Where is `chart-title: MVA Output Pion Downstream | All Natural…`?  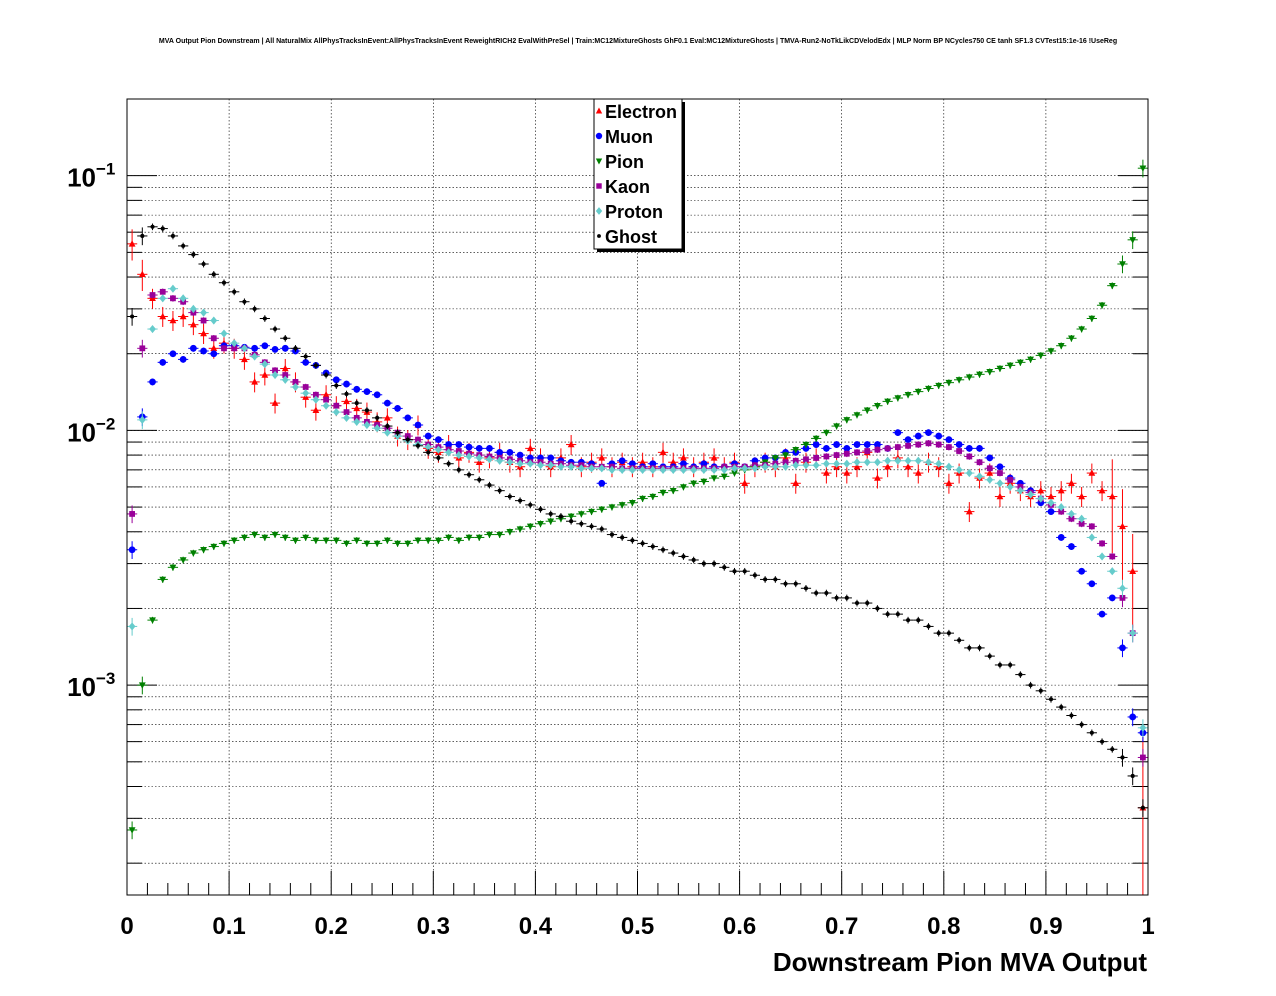
chart-title: MVA Output Pion Downstream | All Natural… is located at coordinates (638, 41).